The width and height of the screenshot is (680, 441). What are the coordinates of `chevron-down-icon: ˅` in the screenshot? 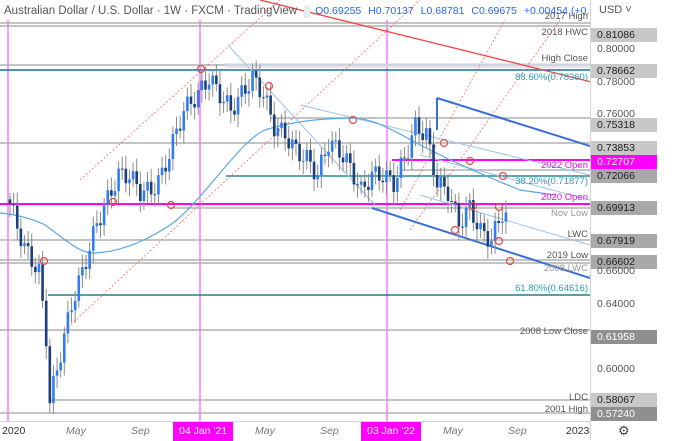 It's located at (627, 10).